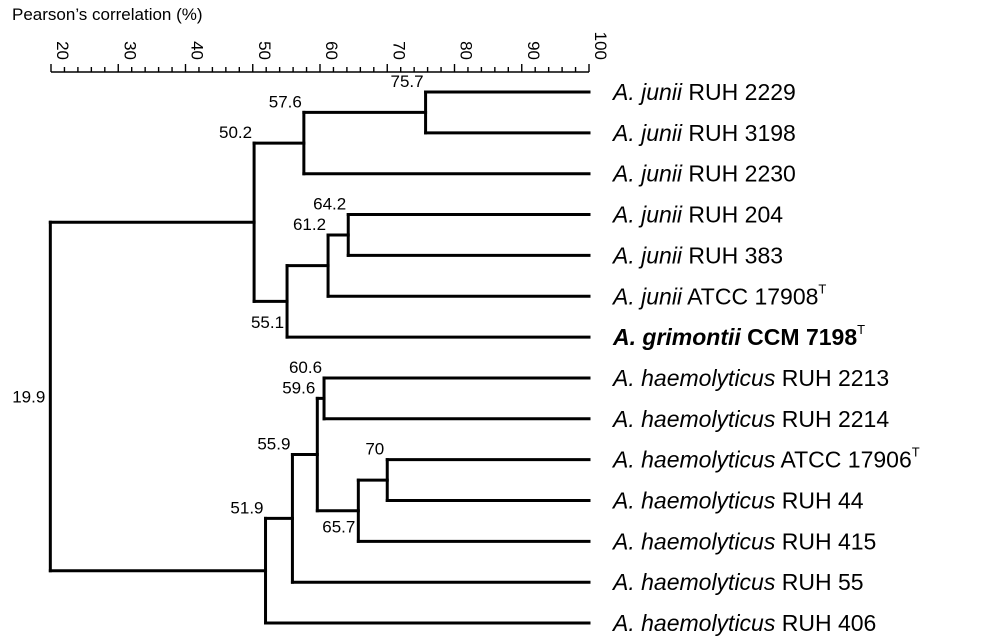 The height and width of the screenshot is (639, 994). I want to click on axis-tick-label: 50, so click(264, 50).